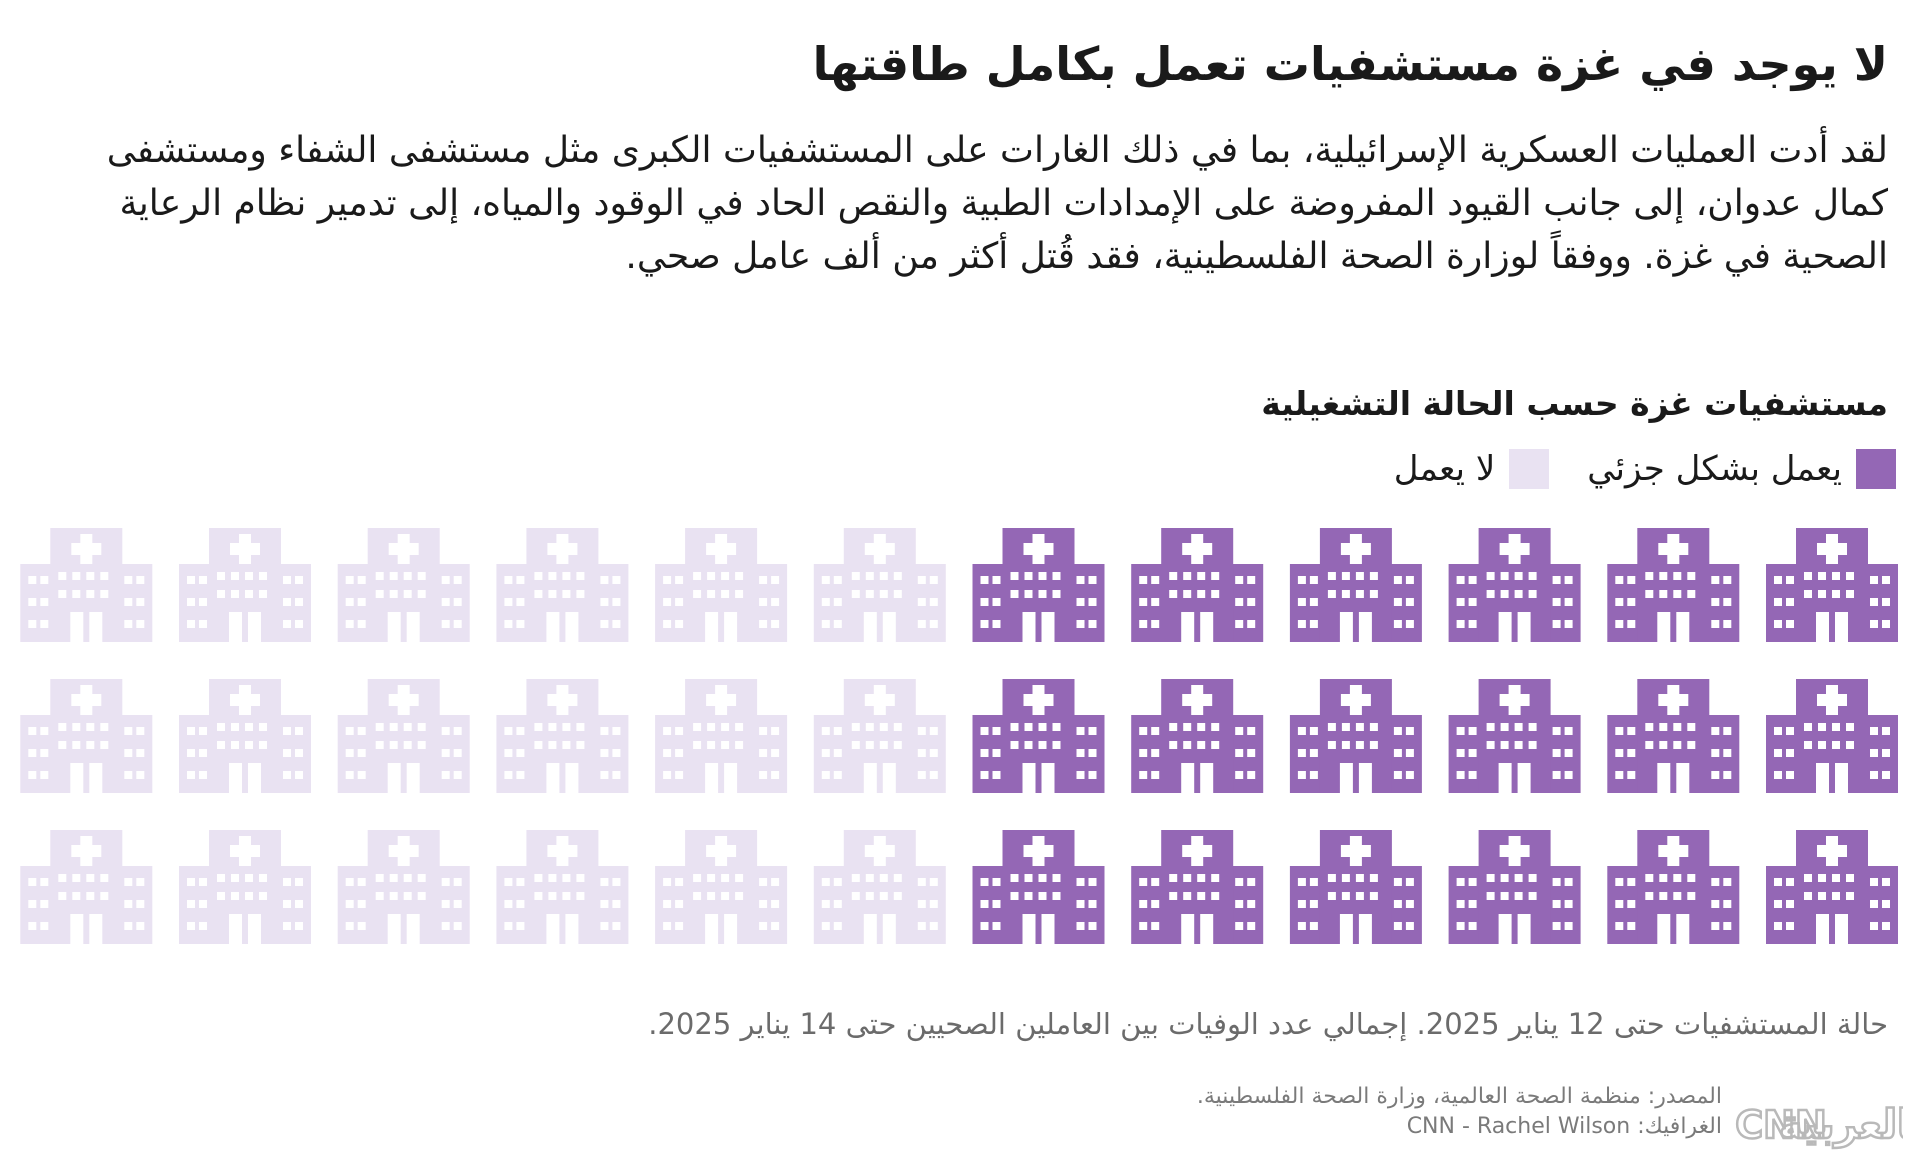  I want to click on cnn-arabic-logo: بالعربية CNN, so click(1818, 1125).